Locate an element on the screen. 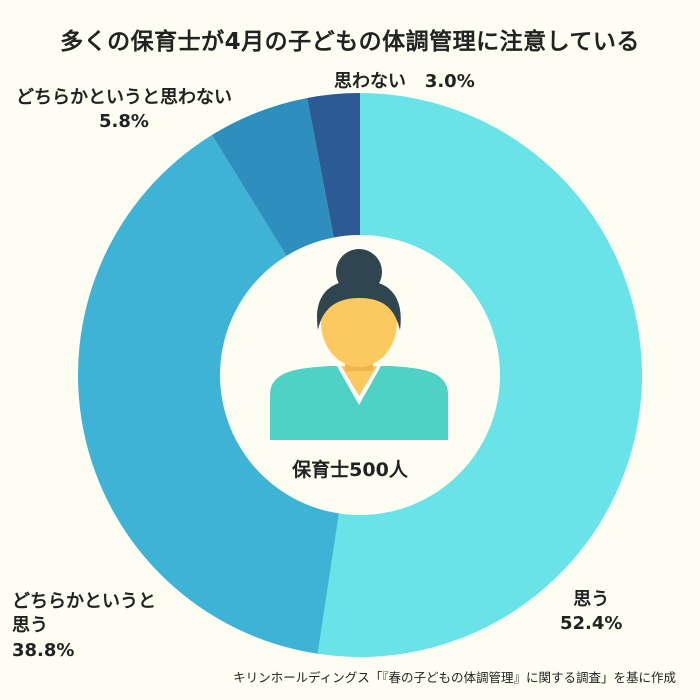 Image resolution: width=700 pixels, height=700 pixels. chart-title: 多くの保育士が4月の子どもの体調管理に注意している is located at coordinates (350, 42).